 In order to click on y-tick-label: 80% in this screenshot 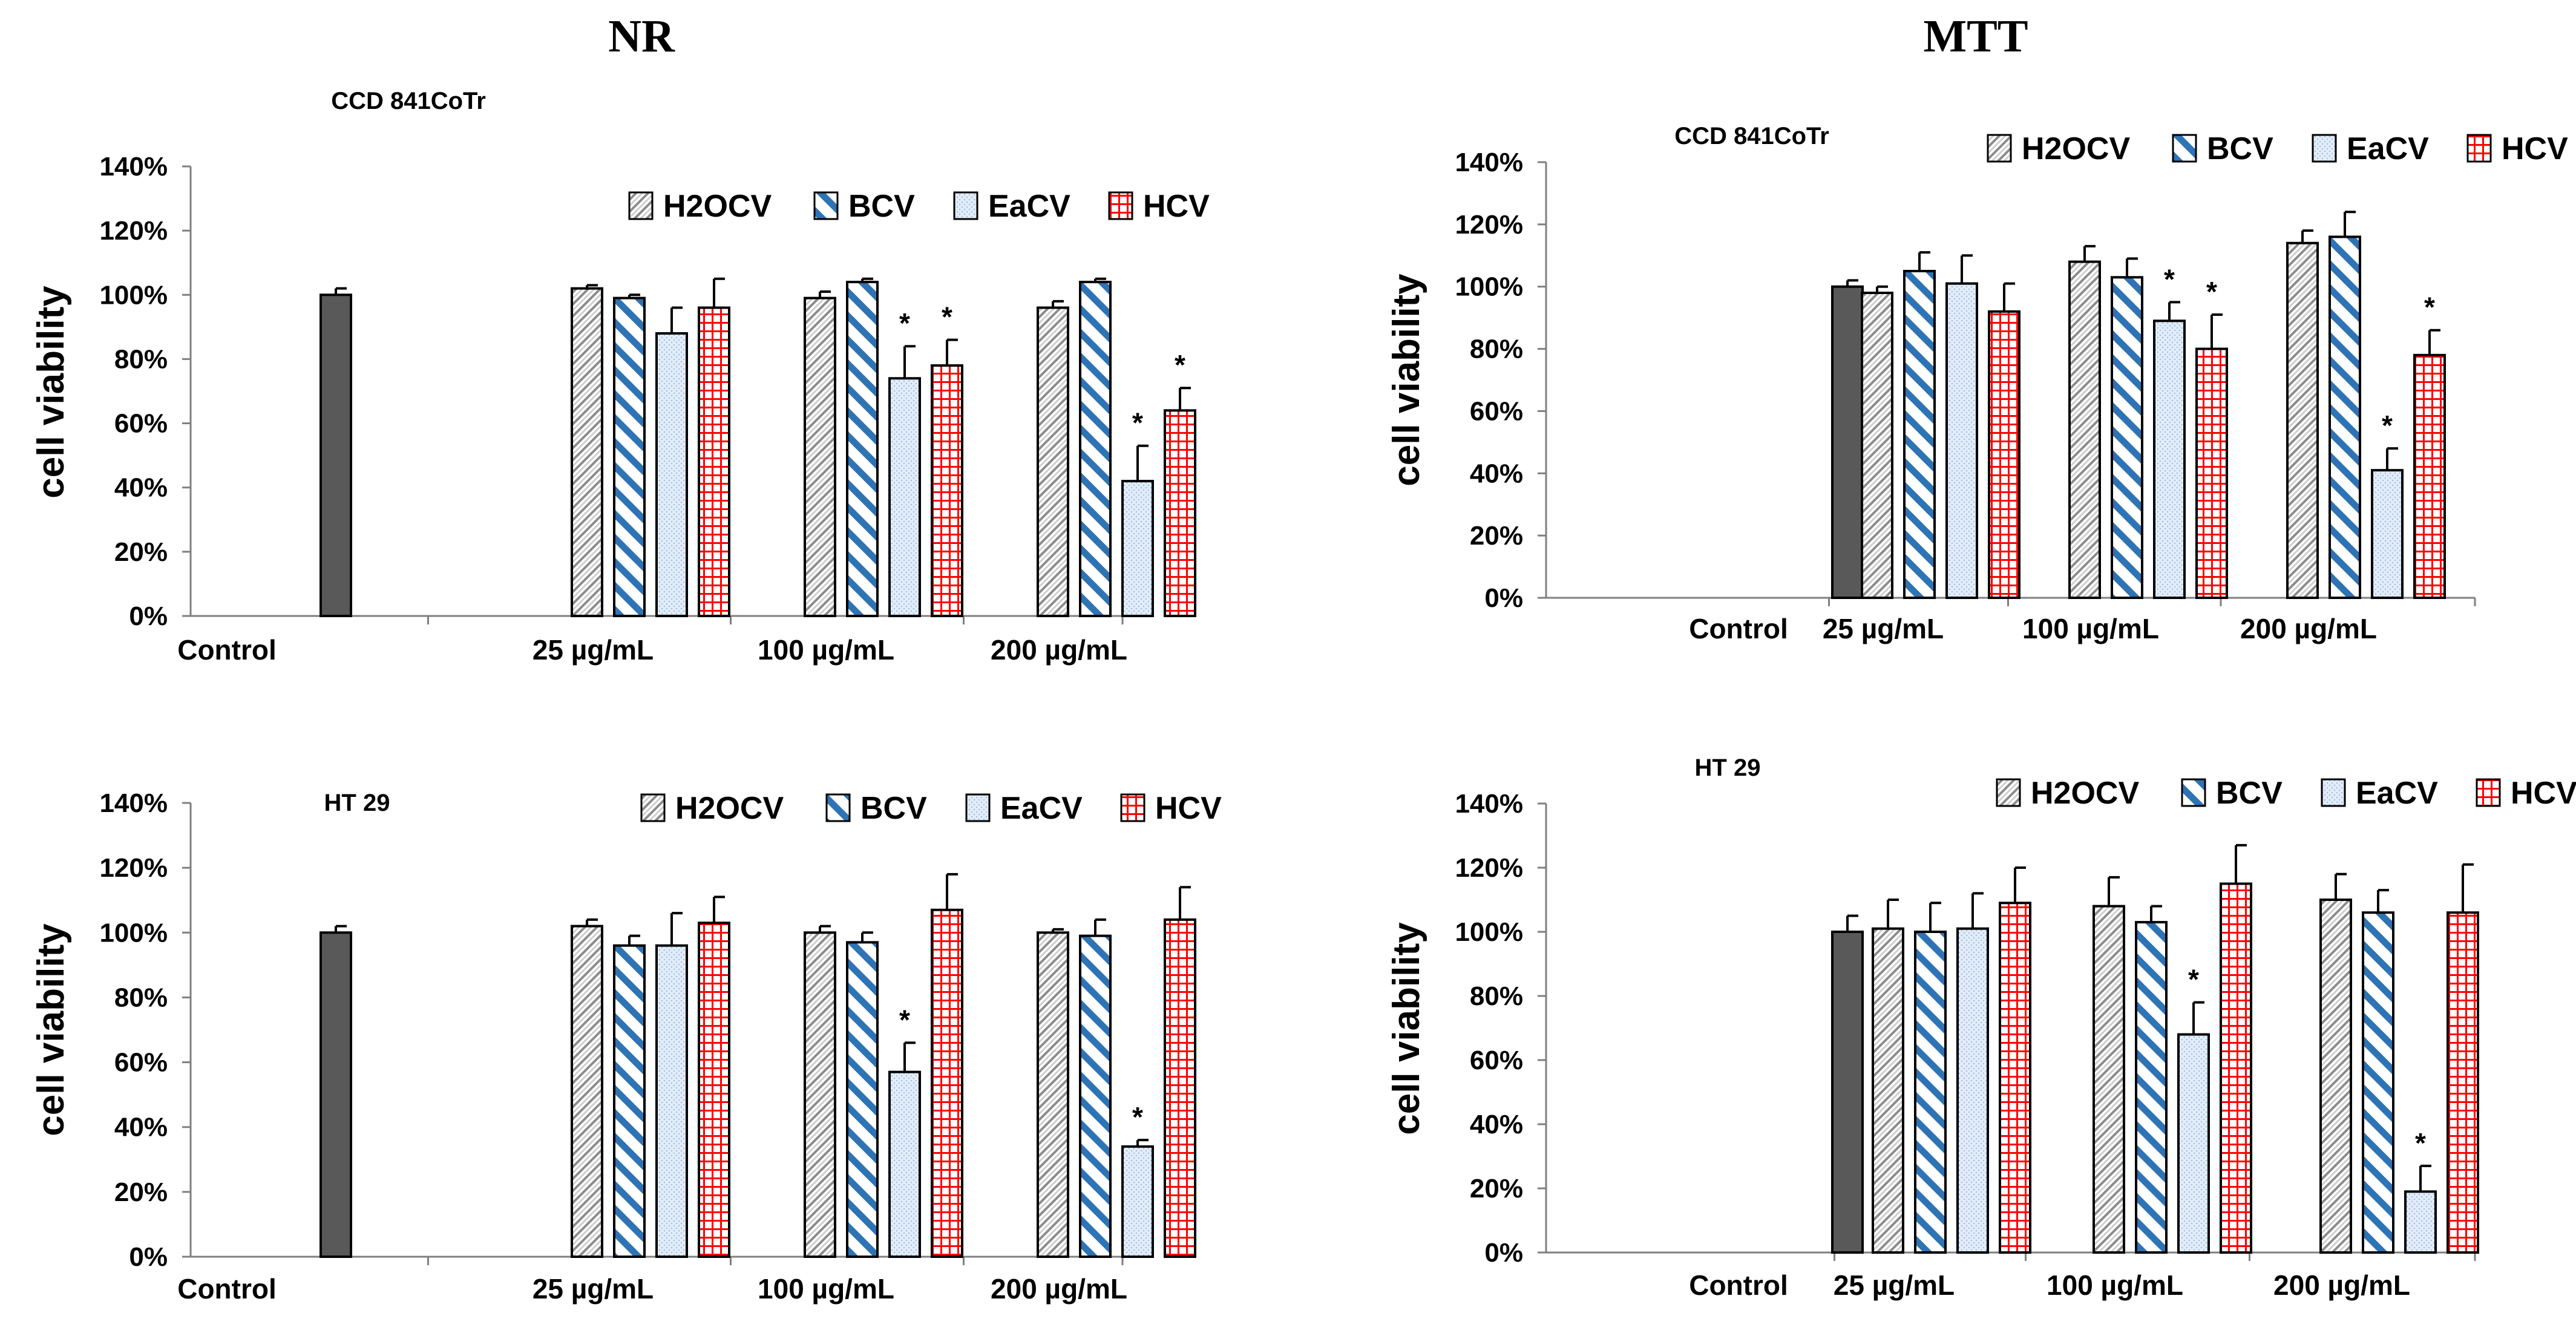, I will do `click(141, 997)`.